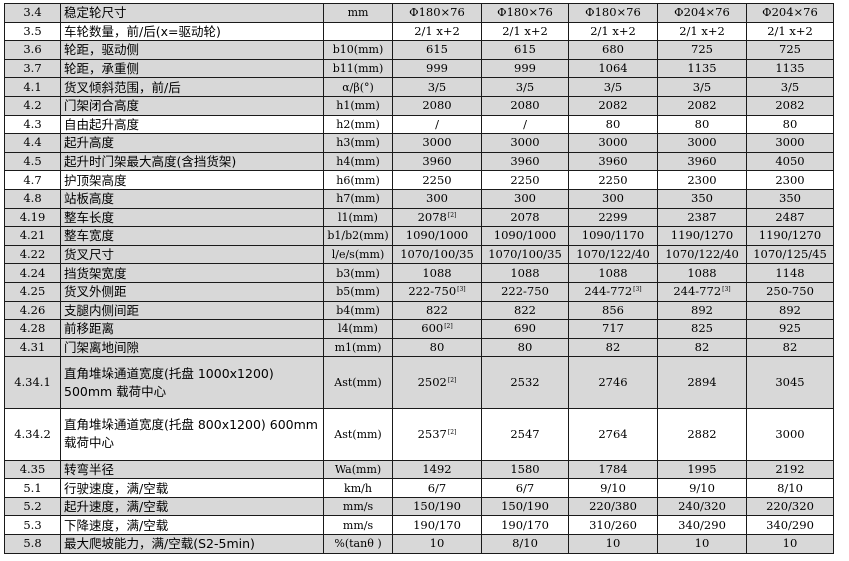  I want to click on value-text: 2080, so click(525, 105).